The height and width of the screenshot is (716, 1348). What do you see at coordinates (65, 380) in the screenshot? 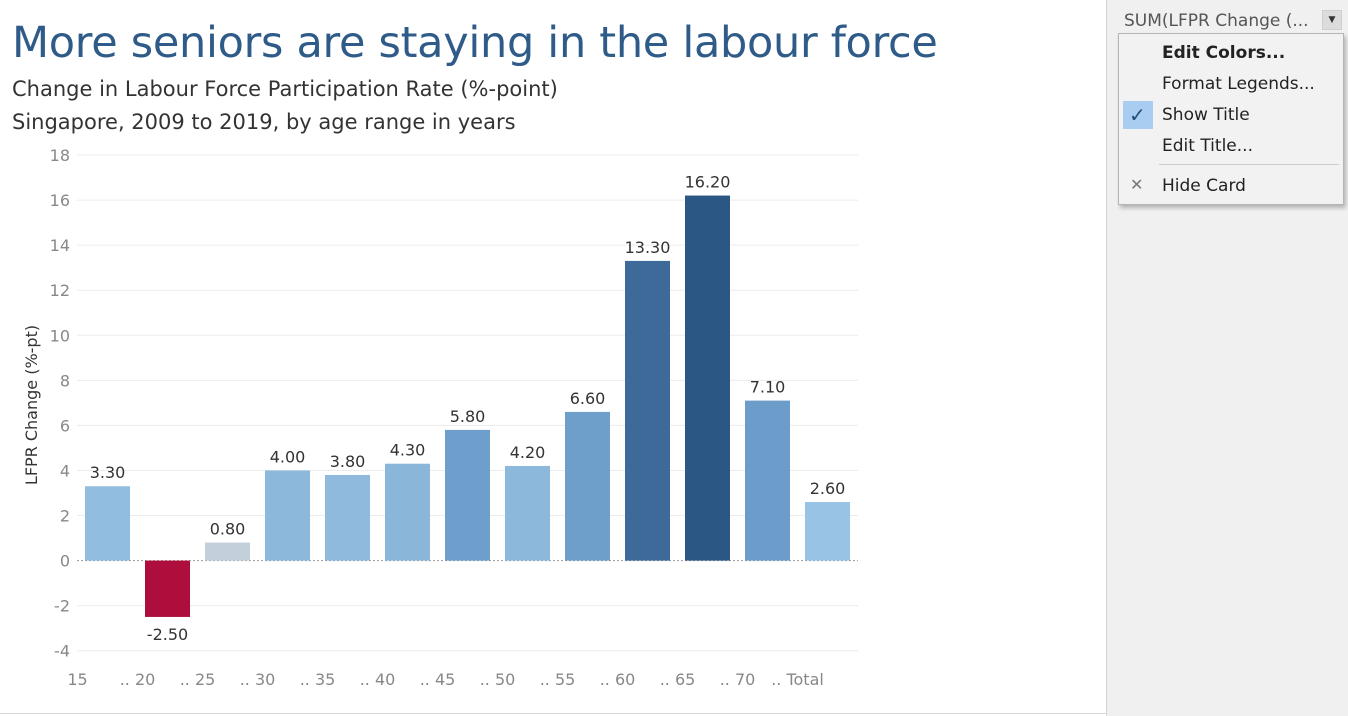
I see `y-tick-label: 8` at bounding box center [65, 380].